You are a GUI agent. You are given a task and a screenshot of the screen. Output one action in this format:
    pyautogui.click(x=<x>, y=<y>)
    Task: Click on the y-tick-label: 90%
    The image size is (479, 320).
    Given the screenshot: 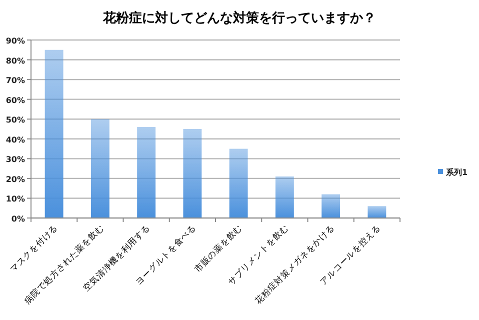 What is the action you would take?
    pyautogui.click(x=15, y=41)
    